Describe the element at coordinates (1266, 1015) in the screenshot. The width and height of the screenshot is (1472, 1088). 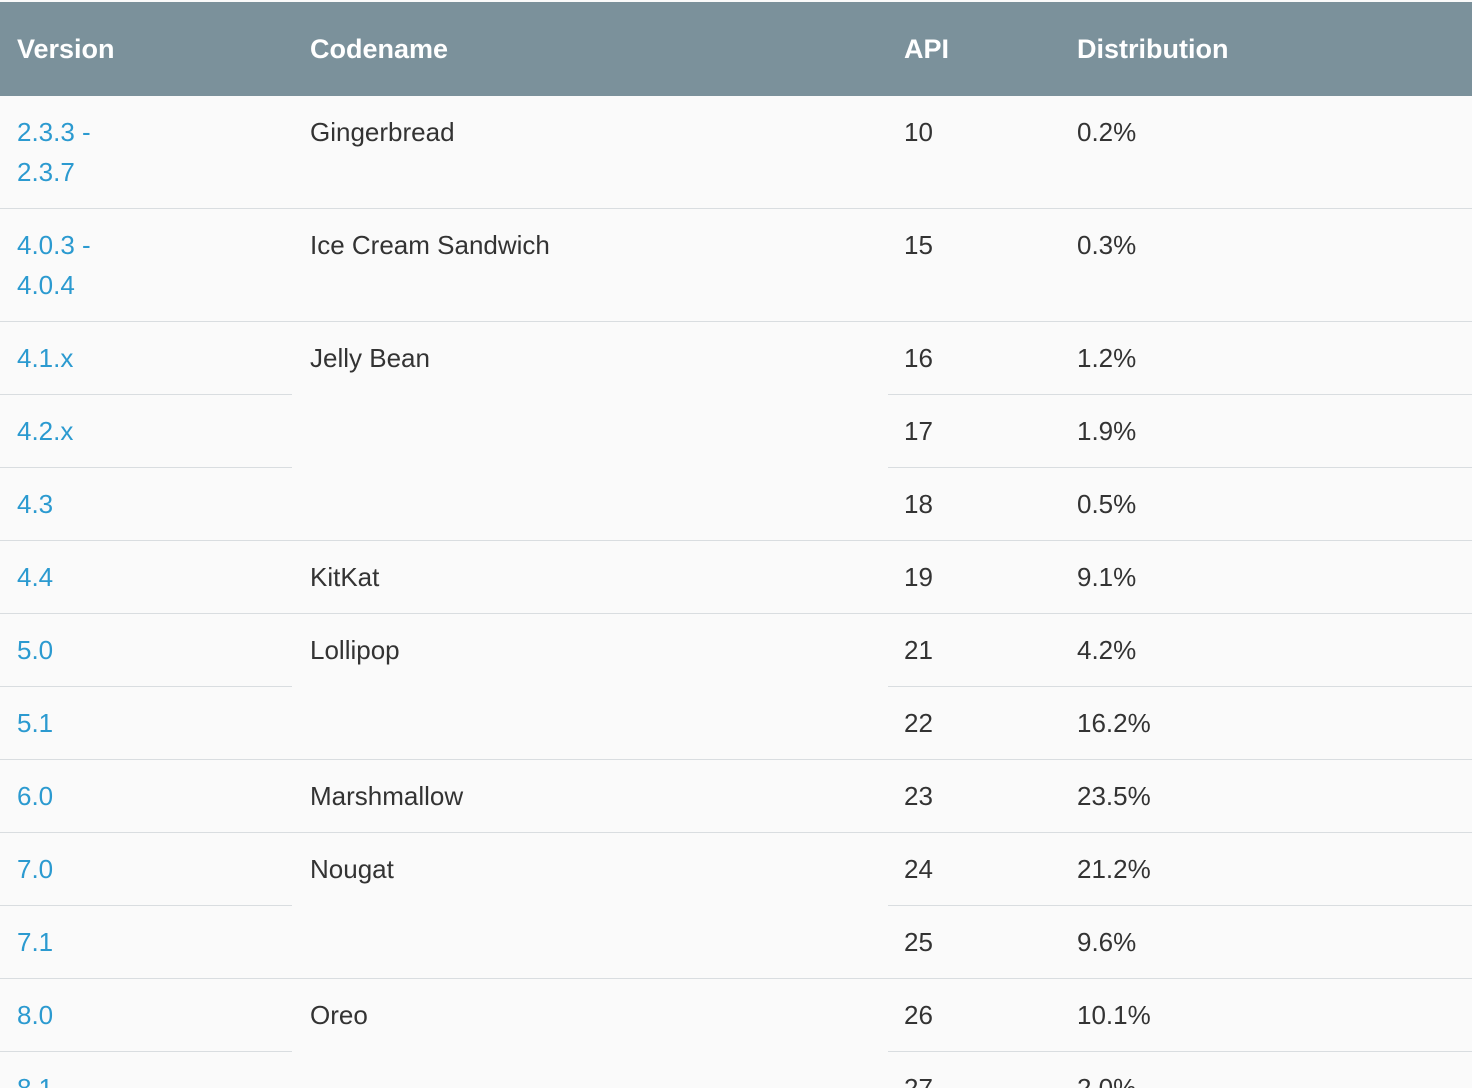
I see `distribution-cell: 10.1%` at that location.